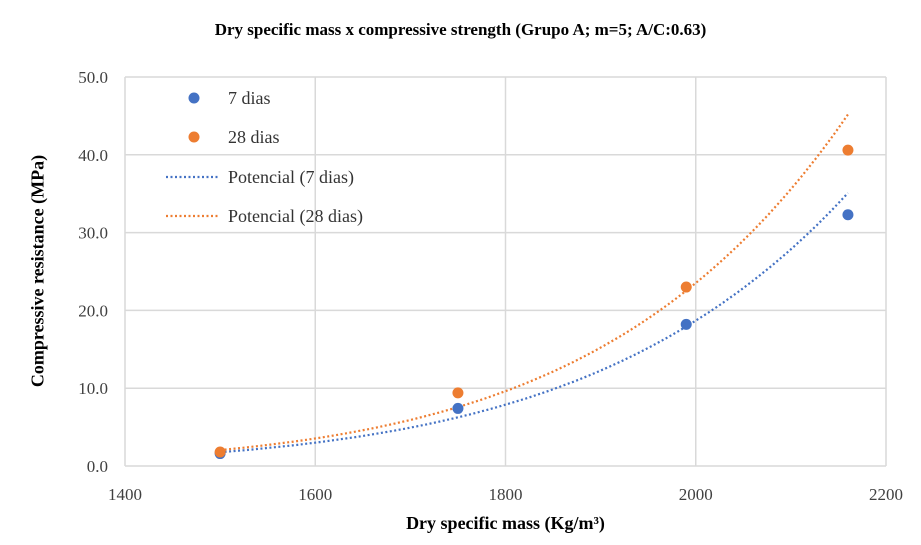 This screenshot has width=921, height=545. What do you see at coordinates (696, 494) in the screenshot?
I see `x-tick-label: 2000` at bounding box center [696, 494].